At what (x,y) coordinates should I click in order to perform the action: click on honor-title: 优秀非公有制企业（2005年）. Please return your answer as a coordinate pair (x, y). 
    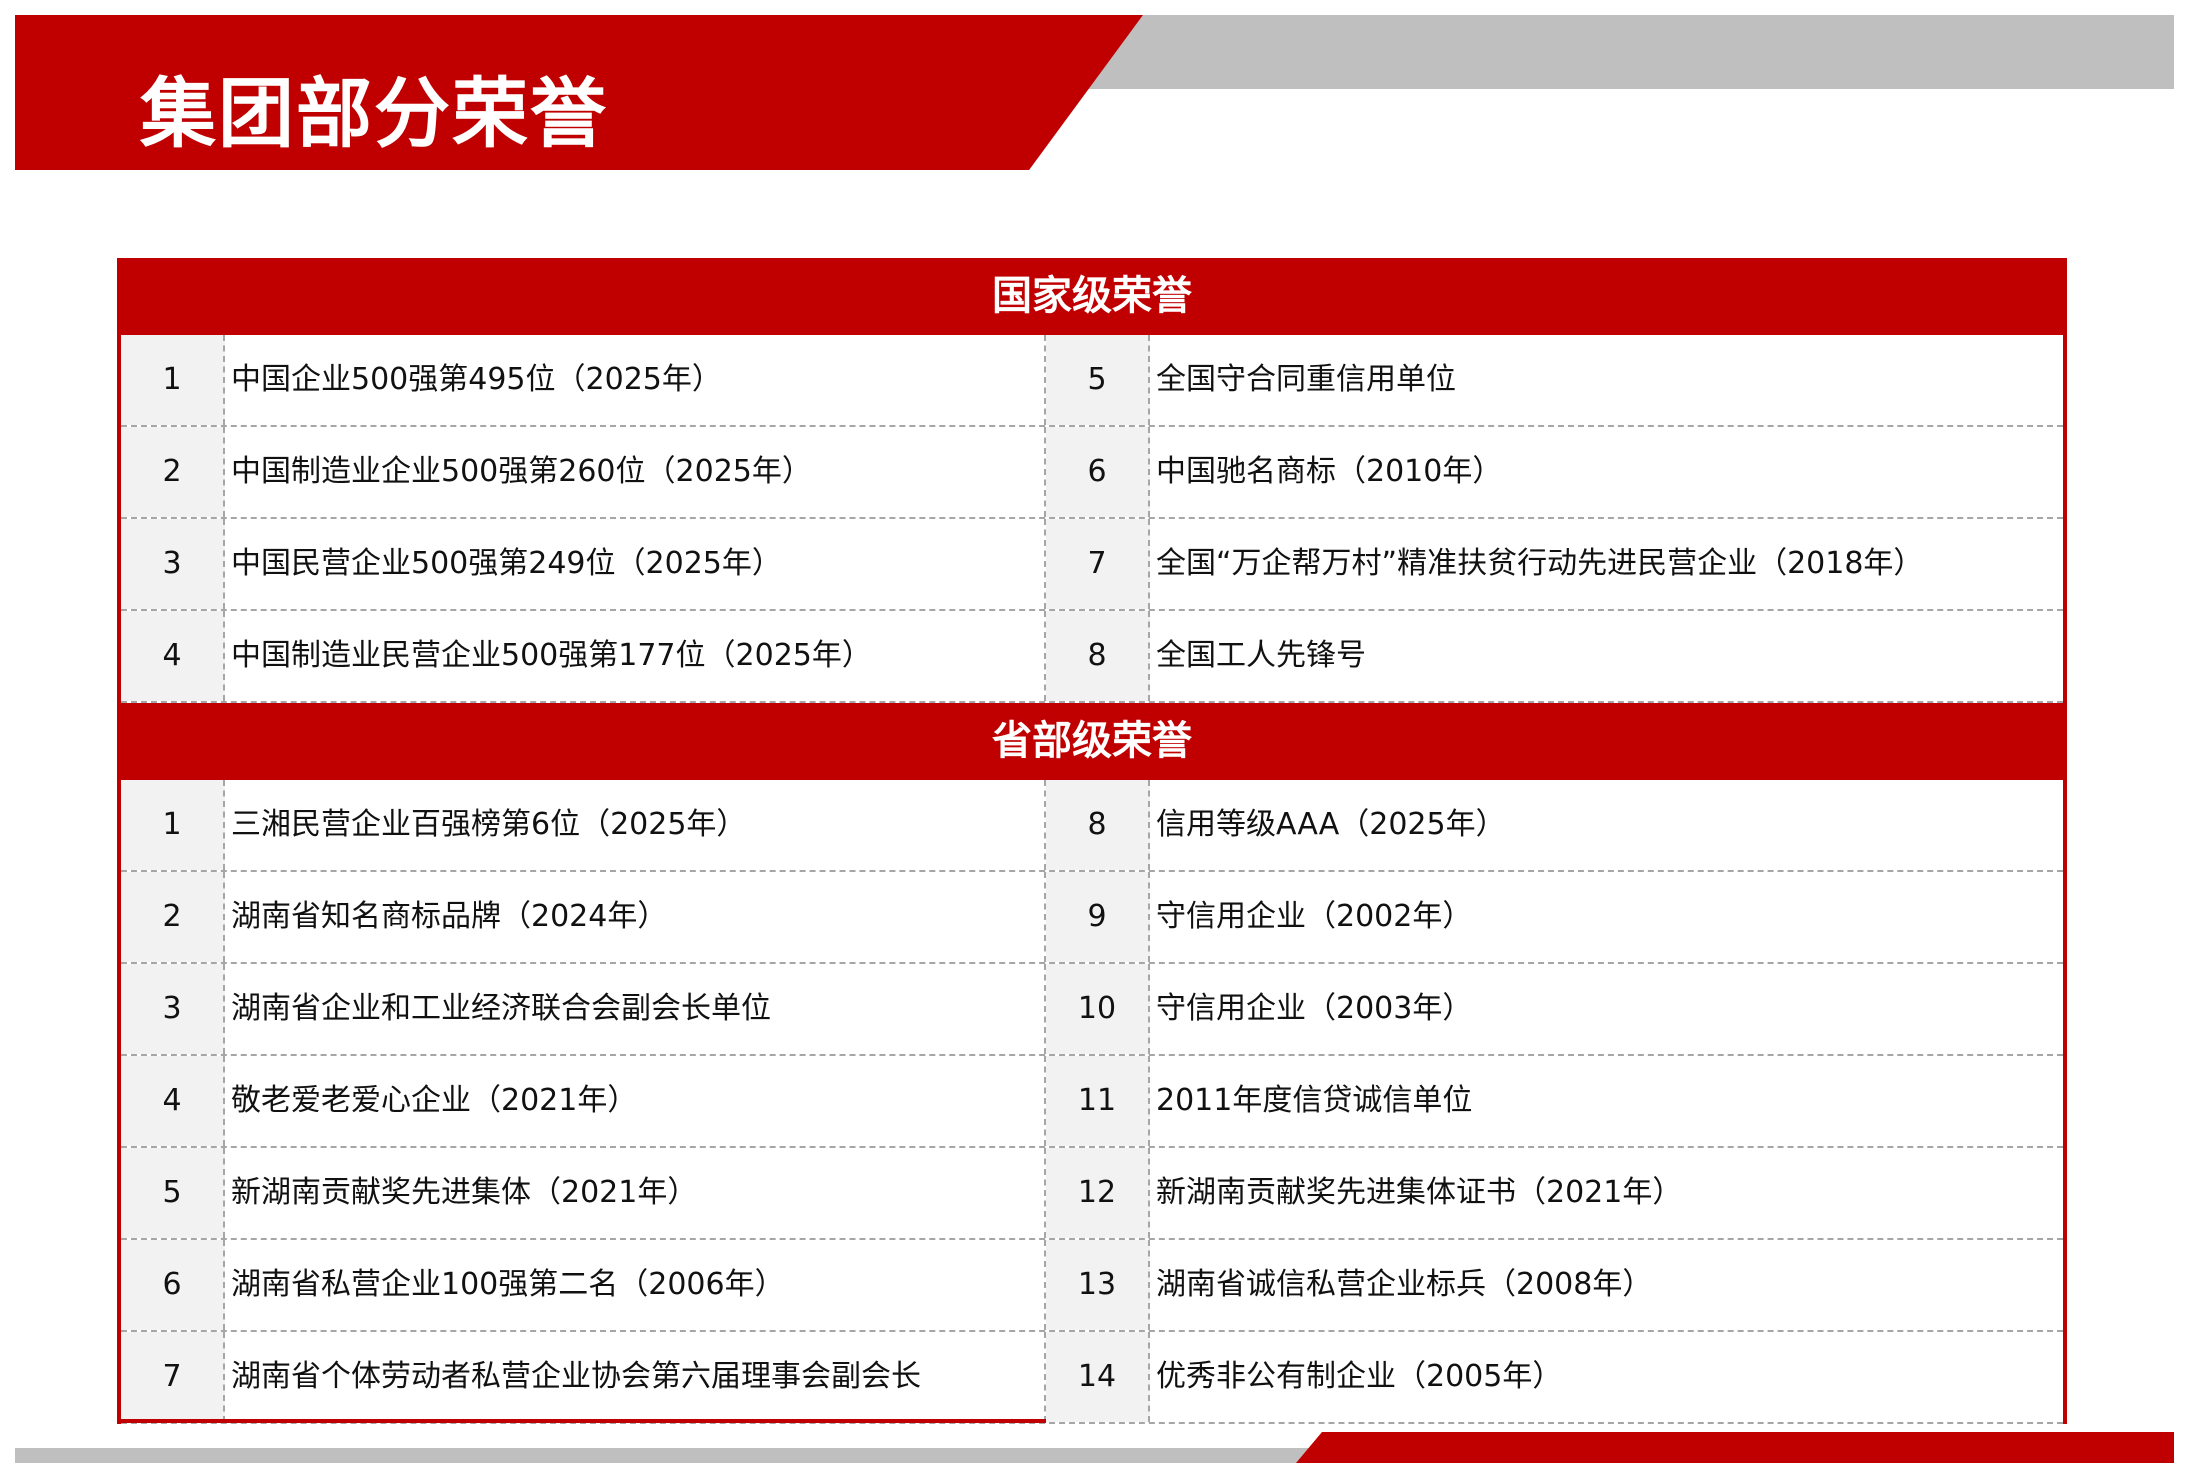
    Looking at the image, I should click on (1359, 1376).